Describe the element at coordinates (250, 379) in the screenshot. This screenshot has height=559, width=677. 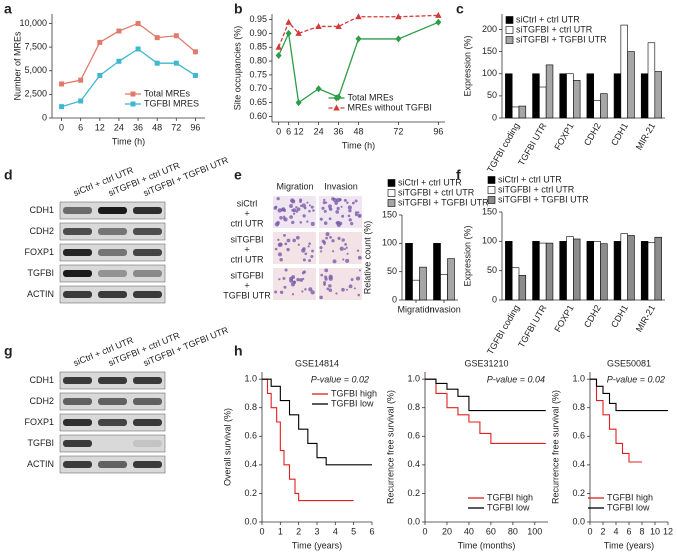
I see `y-tick-label: 1.0` at that location.